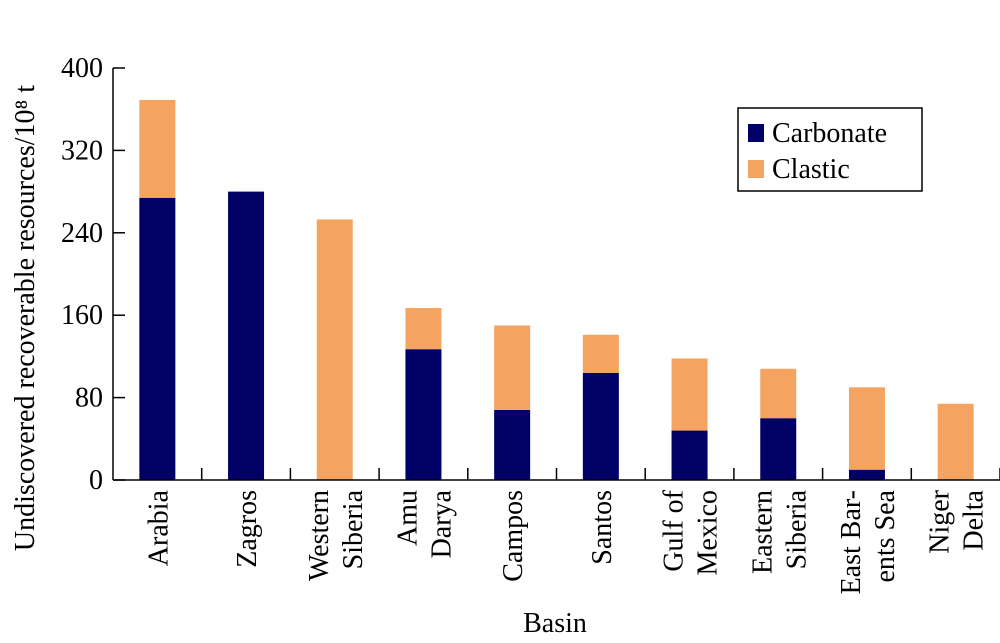 The image size is (1000, 643). Describe the element at coordinates (555, 623) in the screenshot. I see `x-axis-title: Basin` at that location.